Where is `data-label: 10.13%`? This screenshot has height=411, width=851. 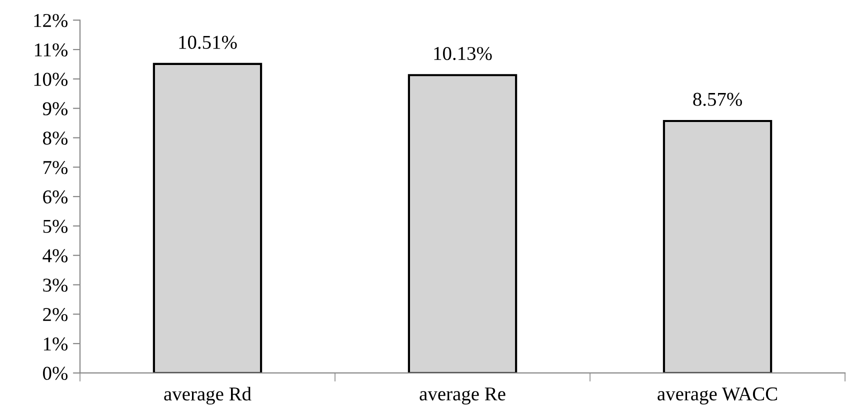 data-label: 10.13% is located at coordinates (463, 53).